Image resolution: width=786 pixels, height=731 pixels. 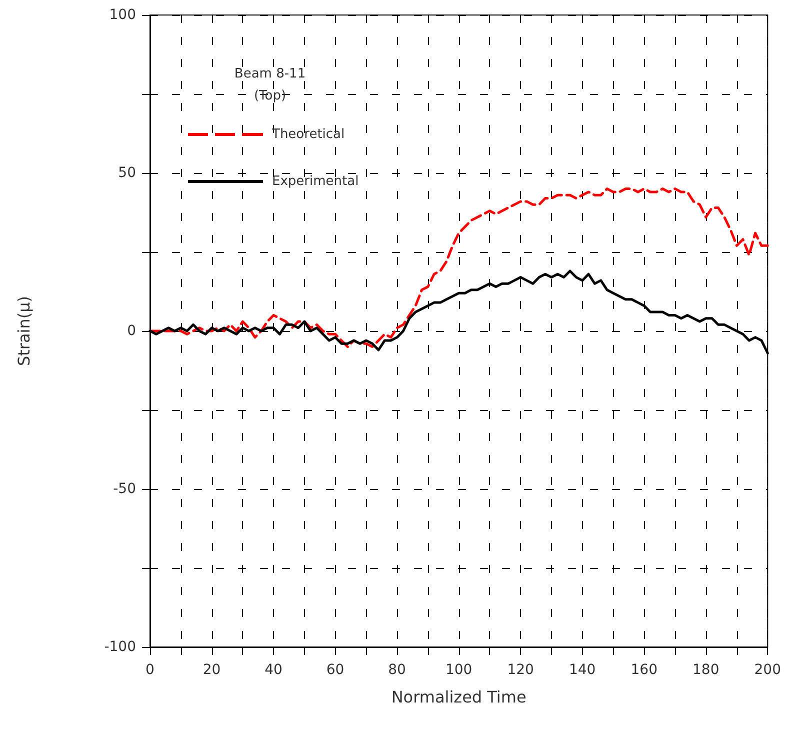 What do you see at coordinates (582, 670) in the screenshot?
I see `x-tick-label: 140` at bounding box center [582, 670].